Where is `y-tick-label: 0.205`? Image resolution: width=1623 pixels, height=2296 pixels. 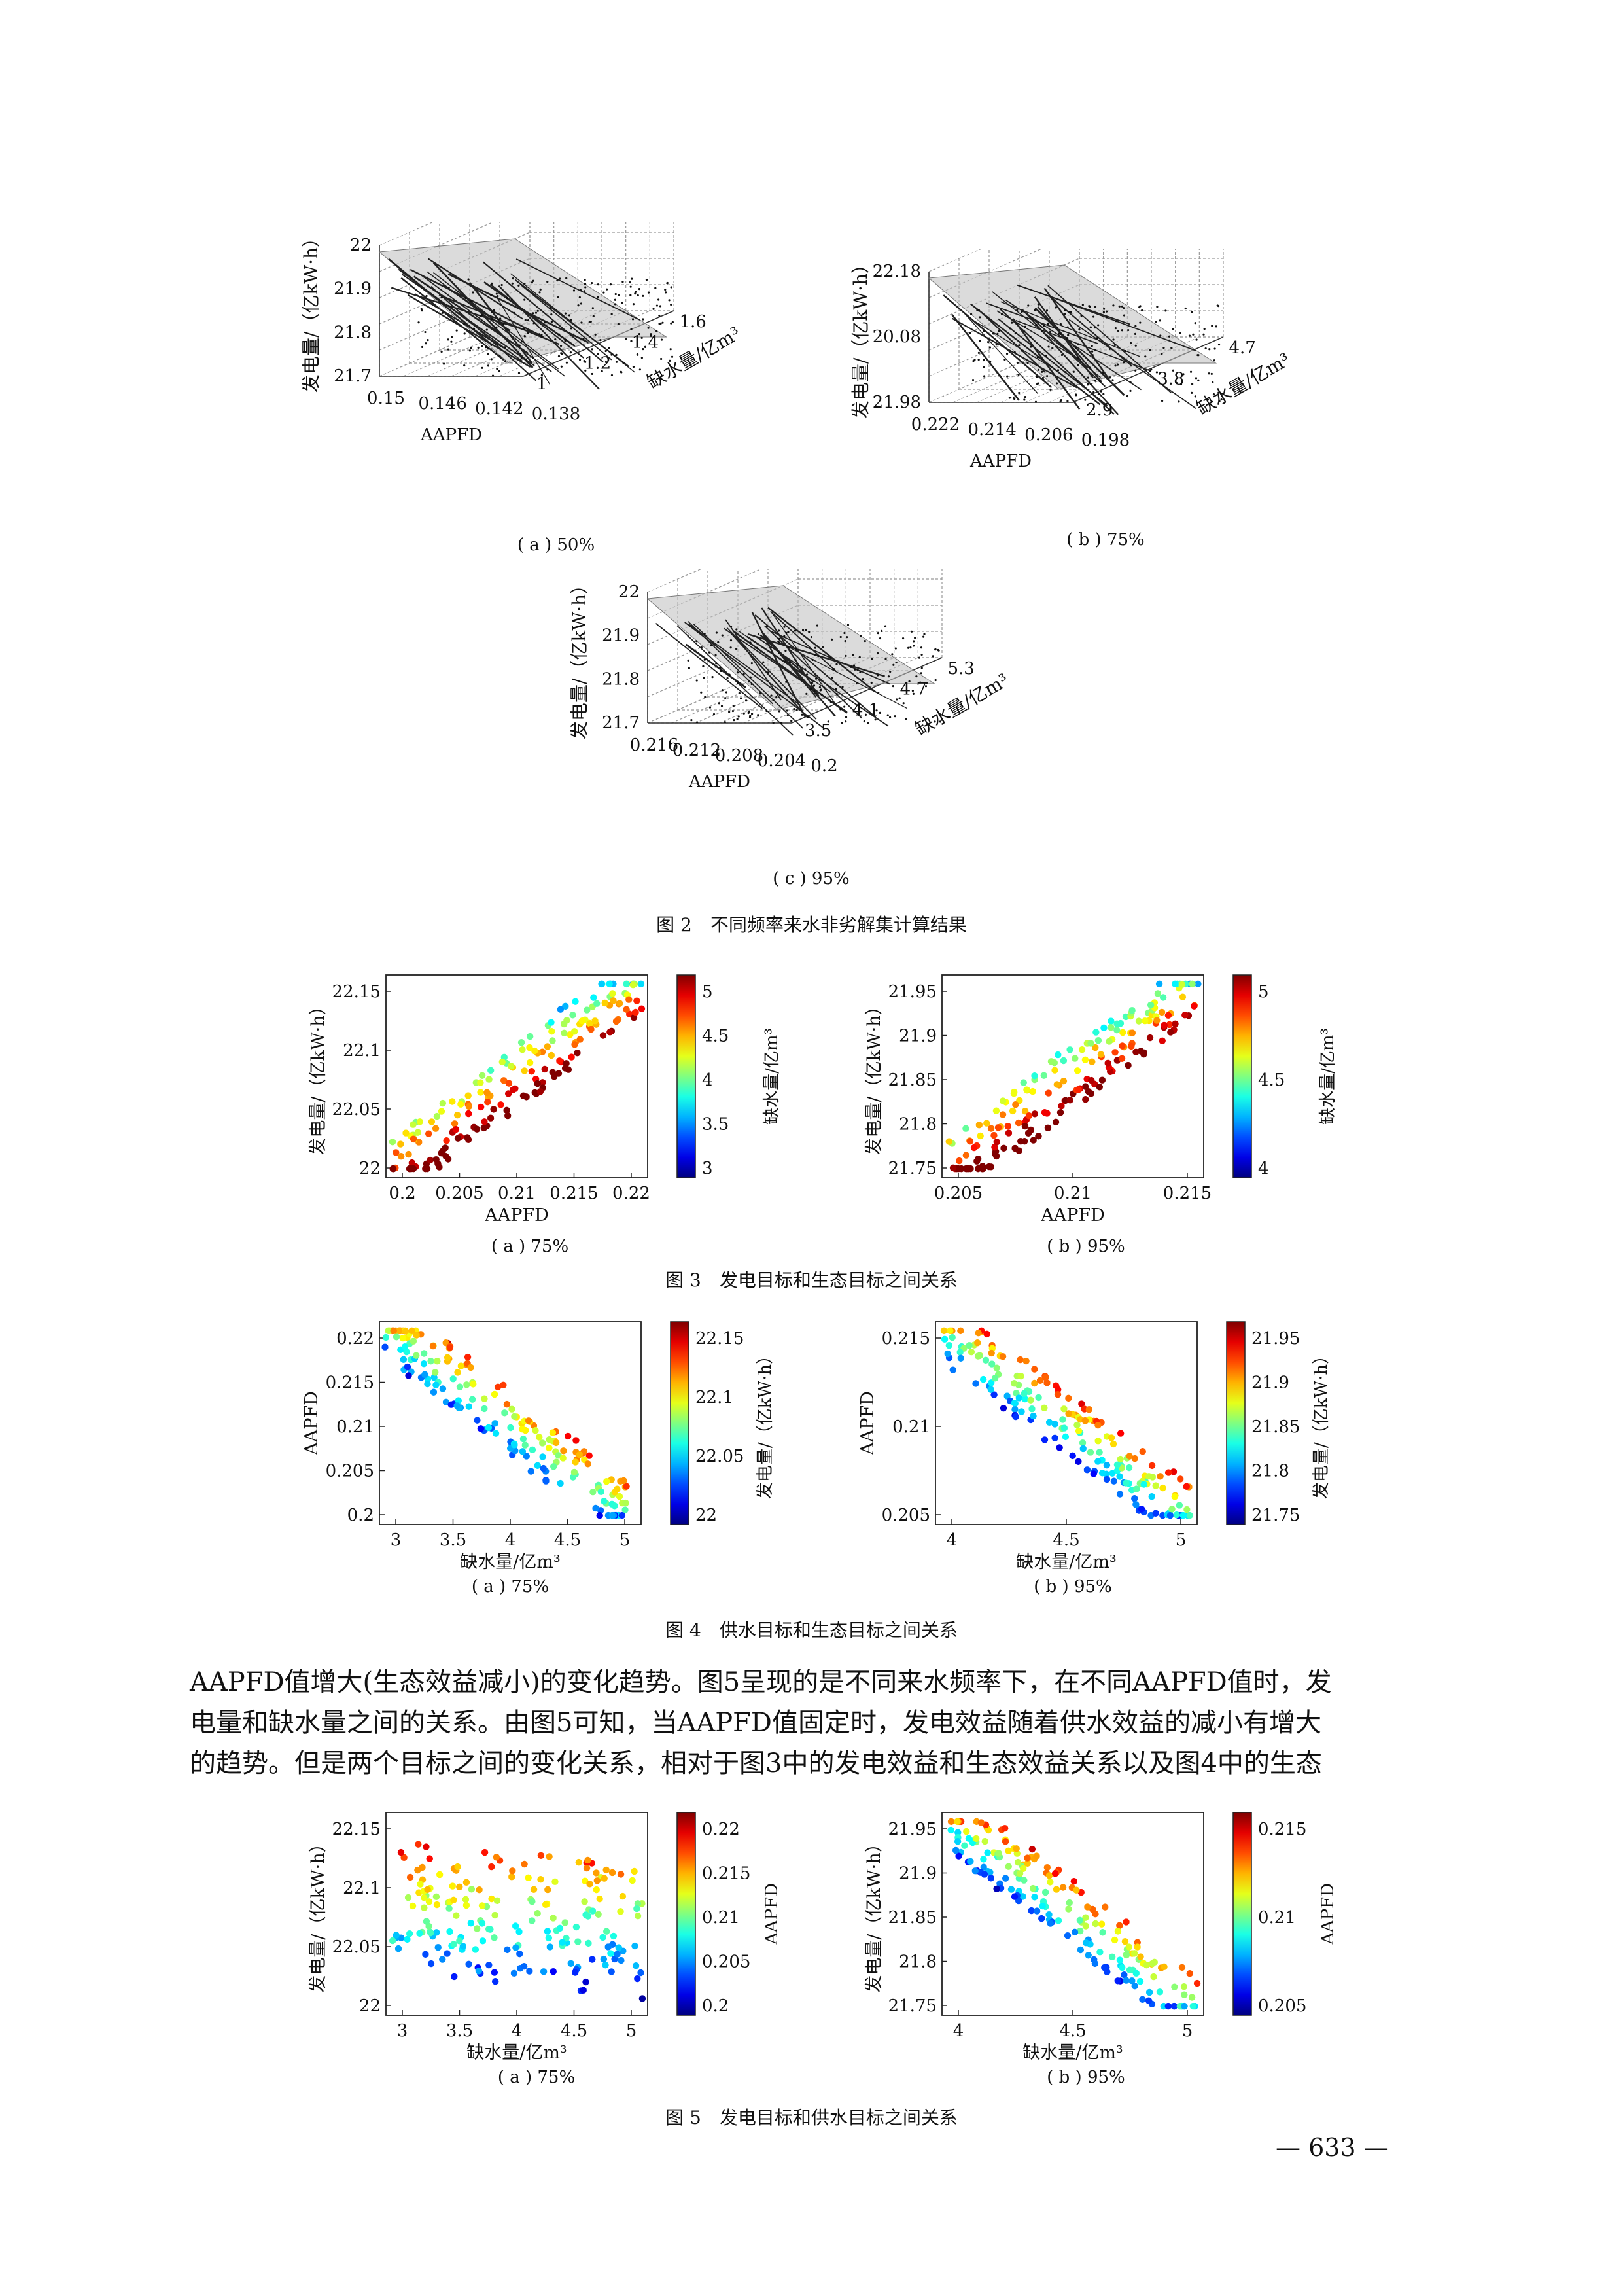 y-tick-label: 0.205 is located at coordinates (906, 1515).